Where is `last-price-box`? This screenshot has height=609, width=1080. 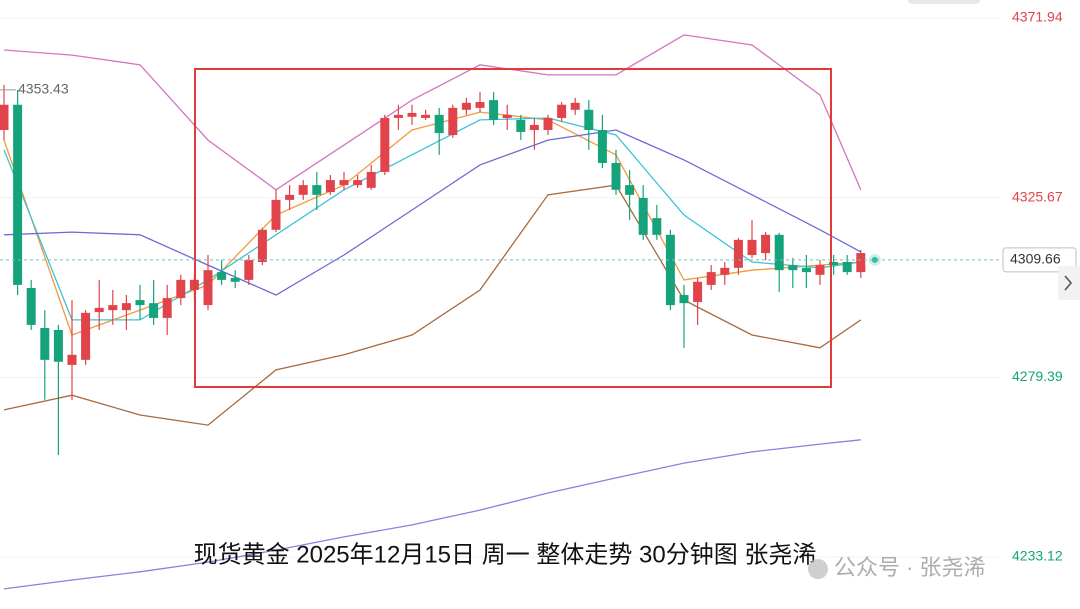
last-price-box is located at coordinates (1039, 260).